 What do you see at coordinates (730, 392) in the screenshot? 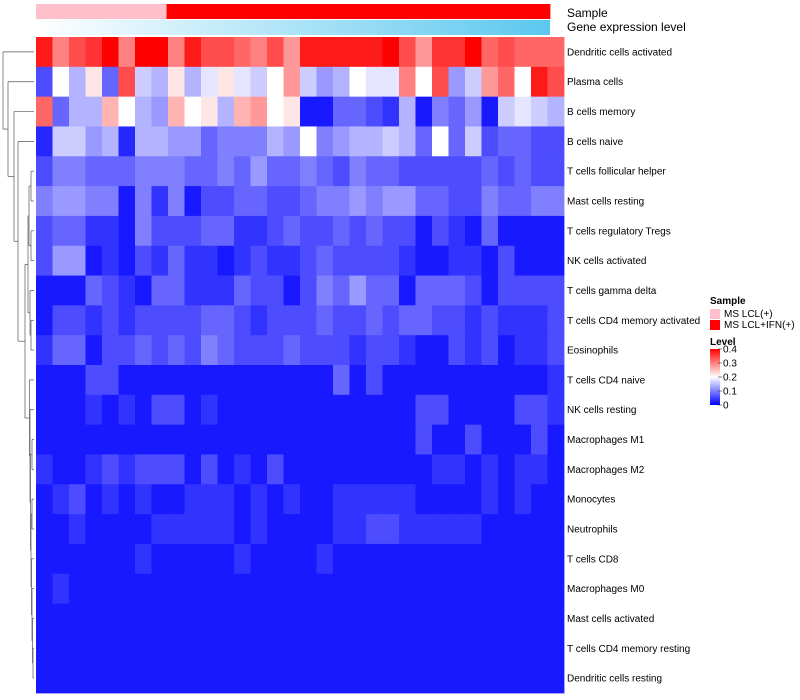
I see `level-tick-label: 0.1` at bounding box center [730, 392].